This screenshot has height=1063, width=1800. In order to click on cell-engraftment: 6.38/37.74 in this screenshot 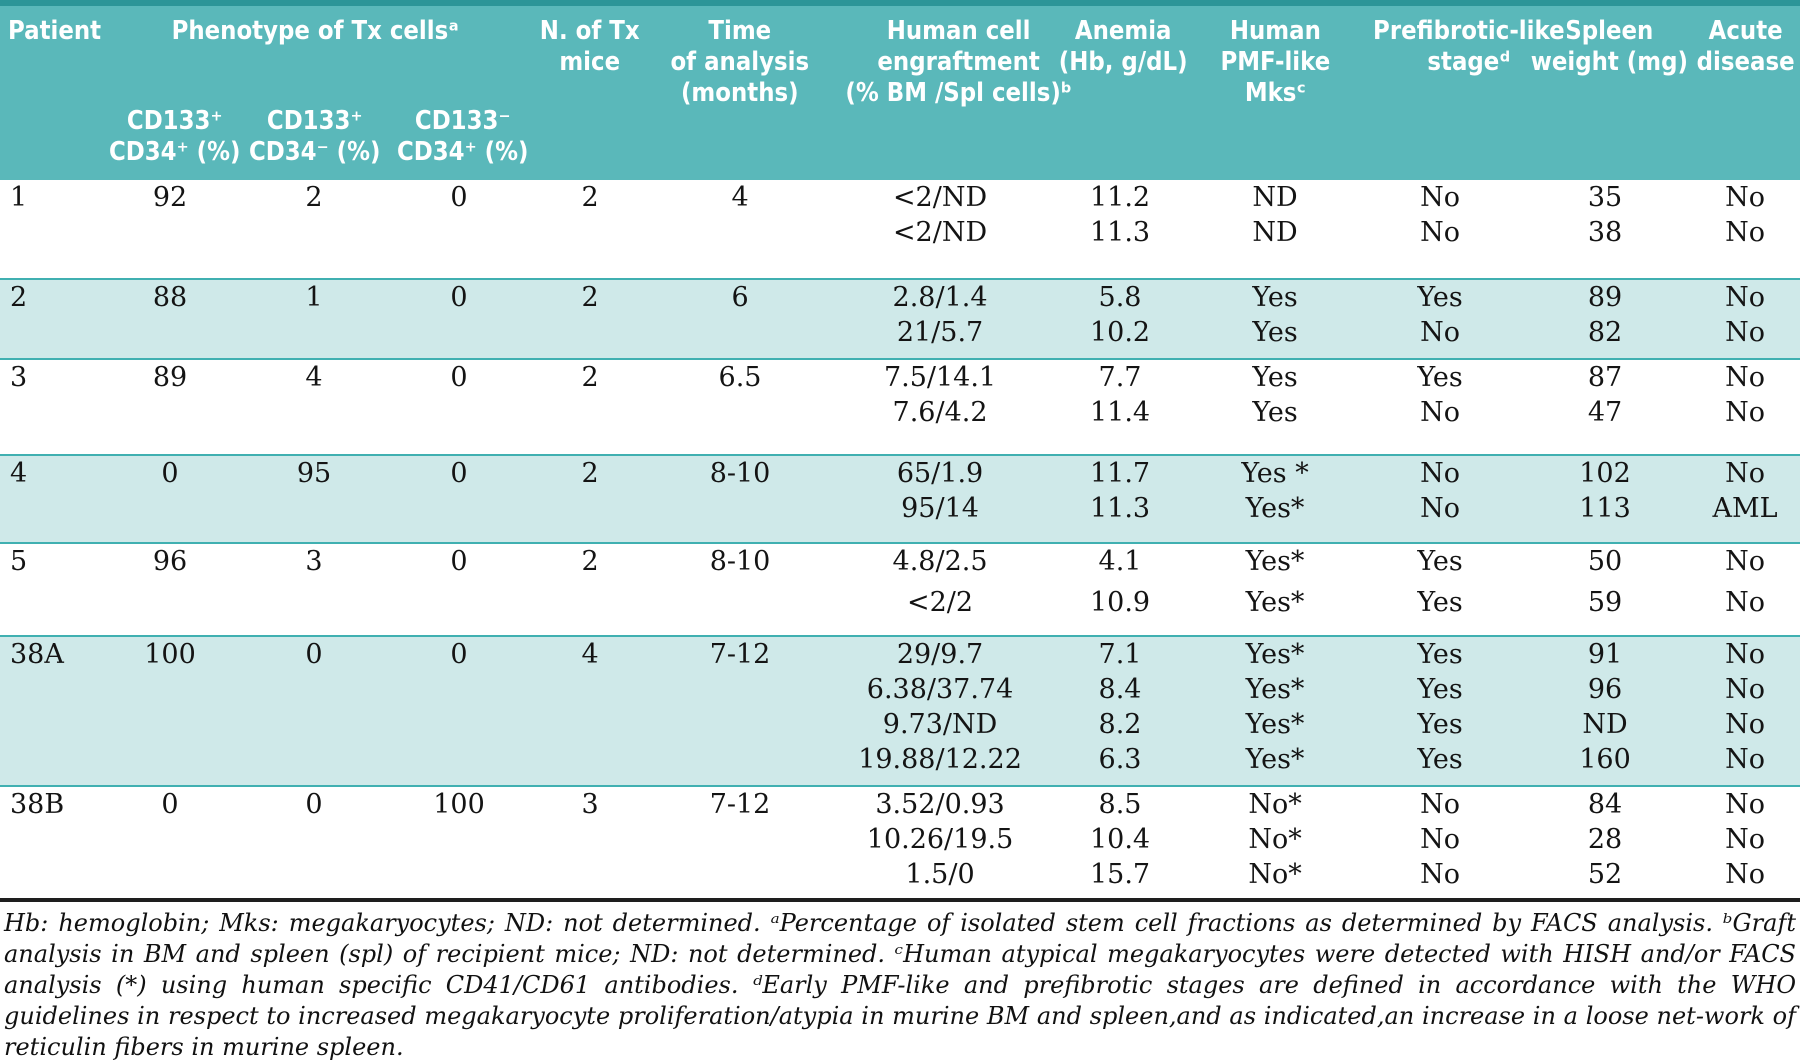, I will do `click(940, 689)`.